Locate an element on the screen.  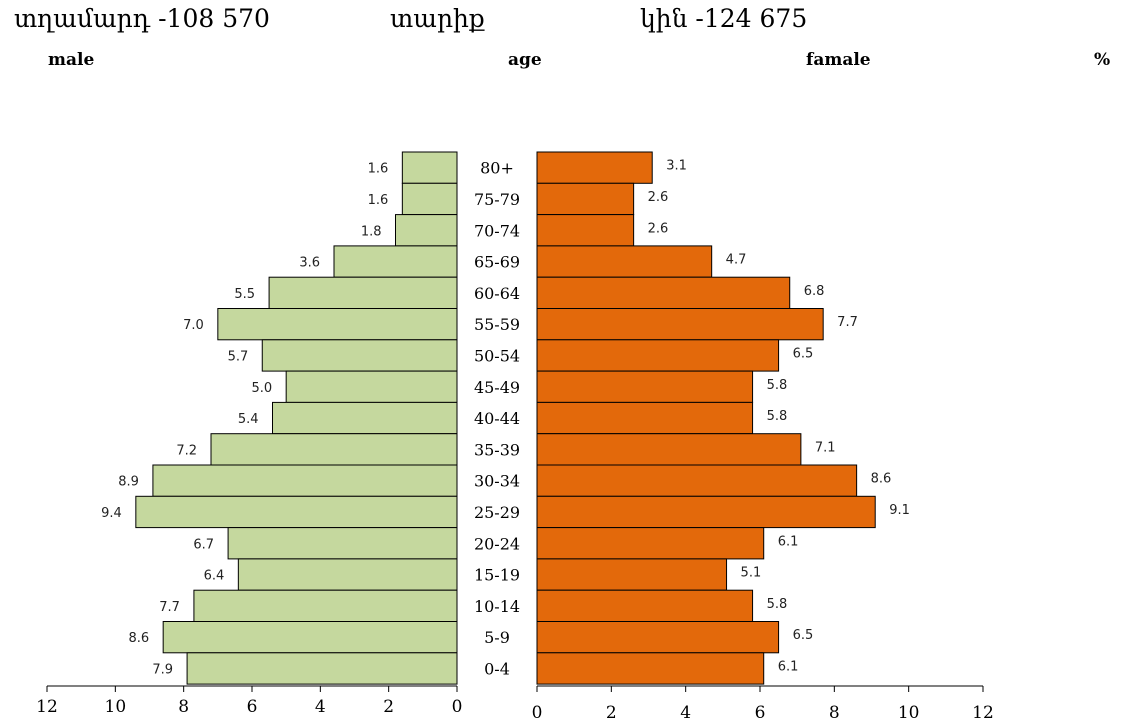
age-category-label: 65-69 is located at coordinates (497, 262).